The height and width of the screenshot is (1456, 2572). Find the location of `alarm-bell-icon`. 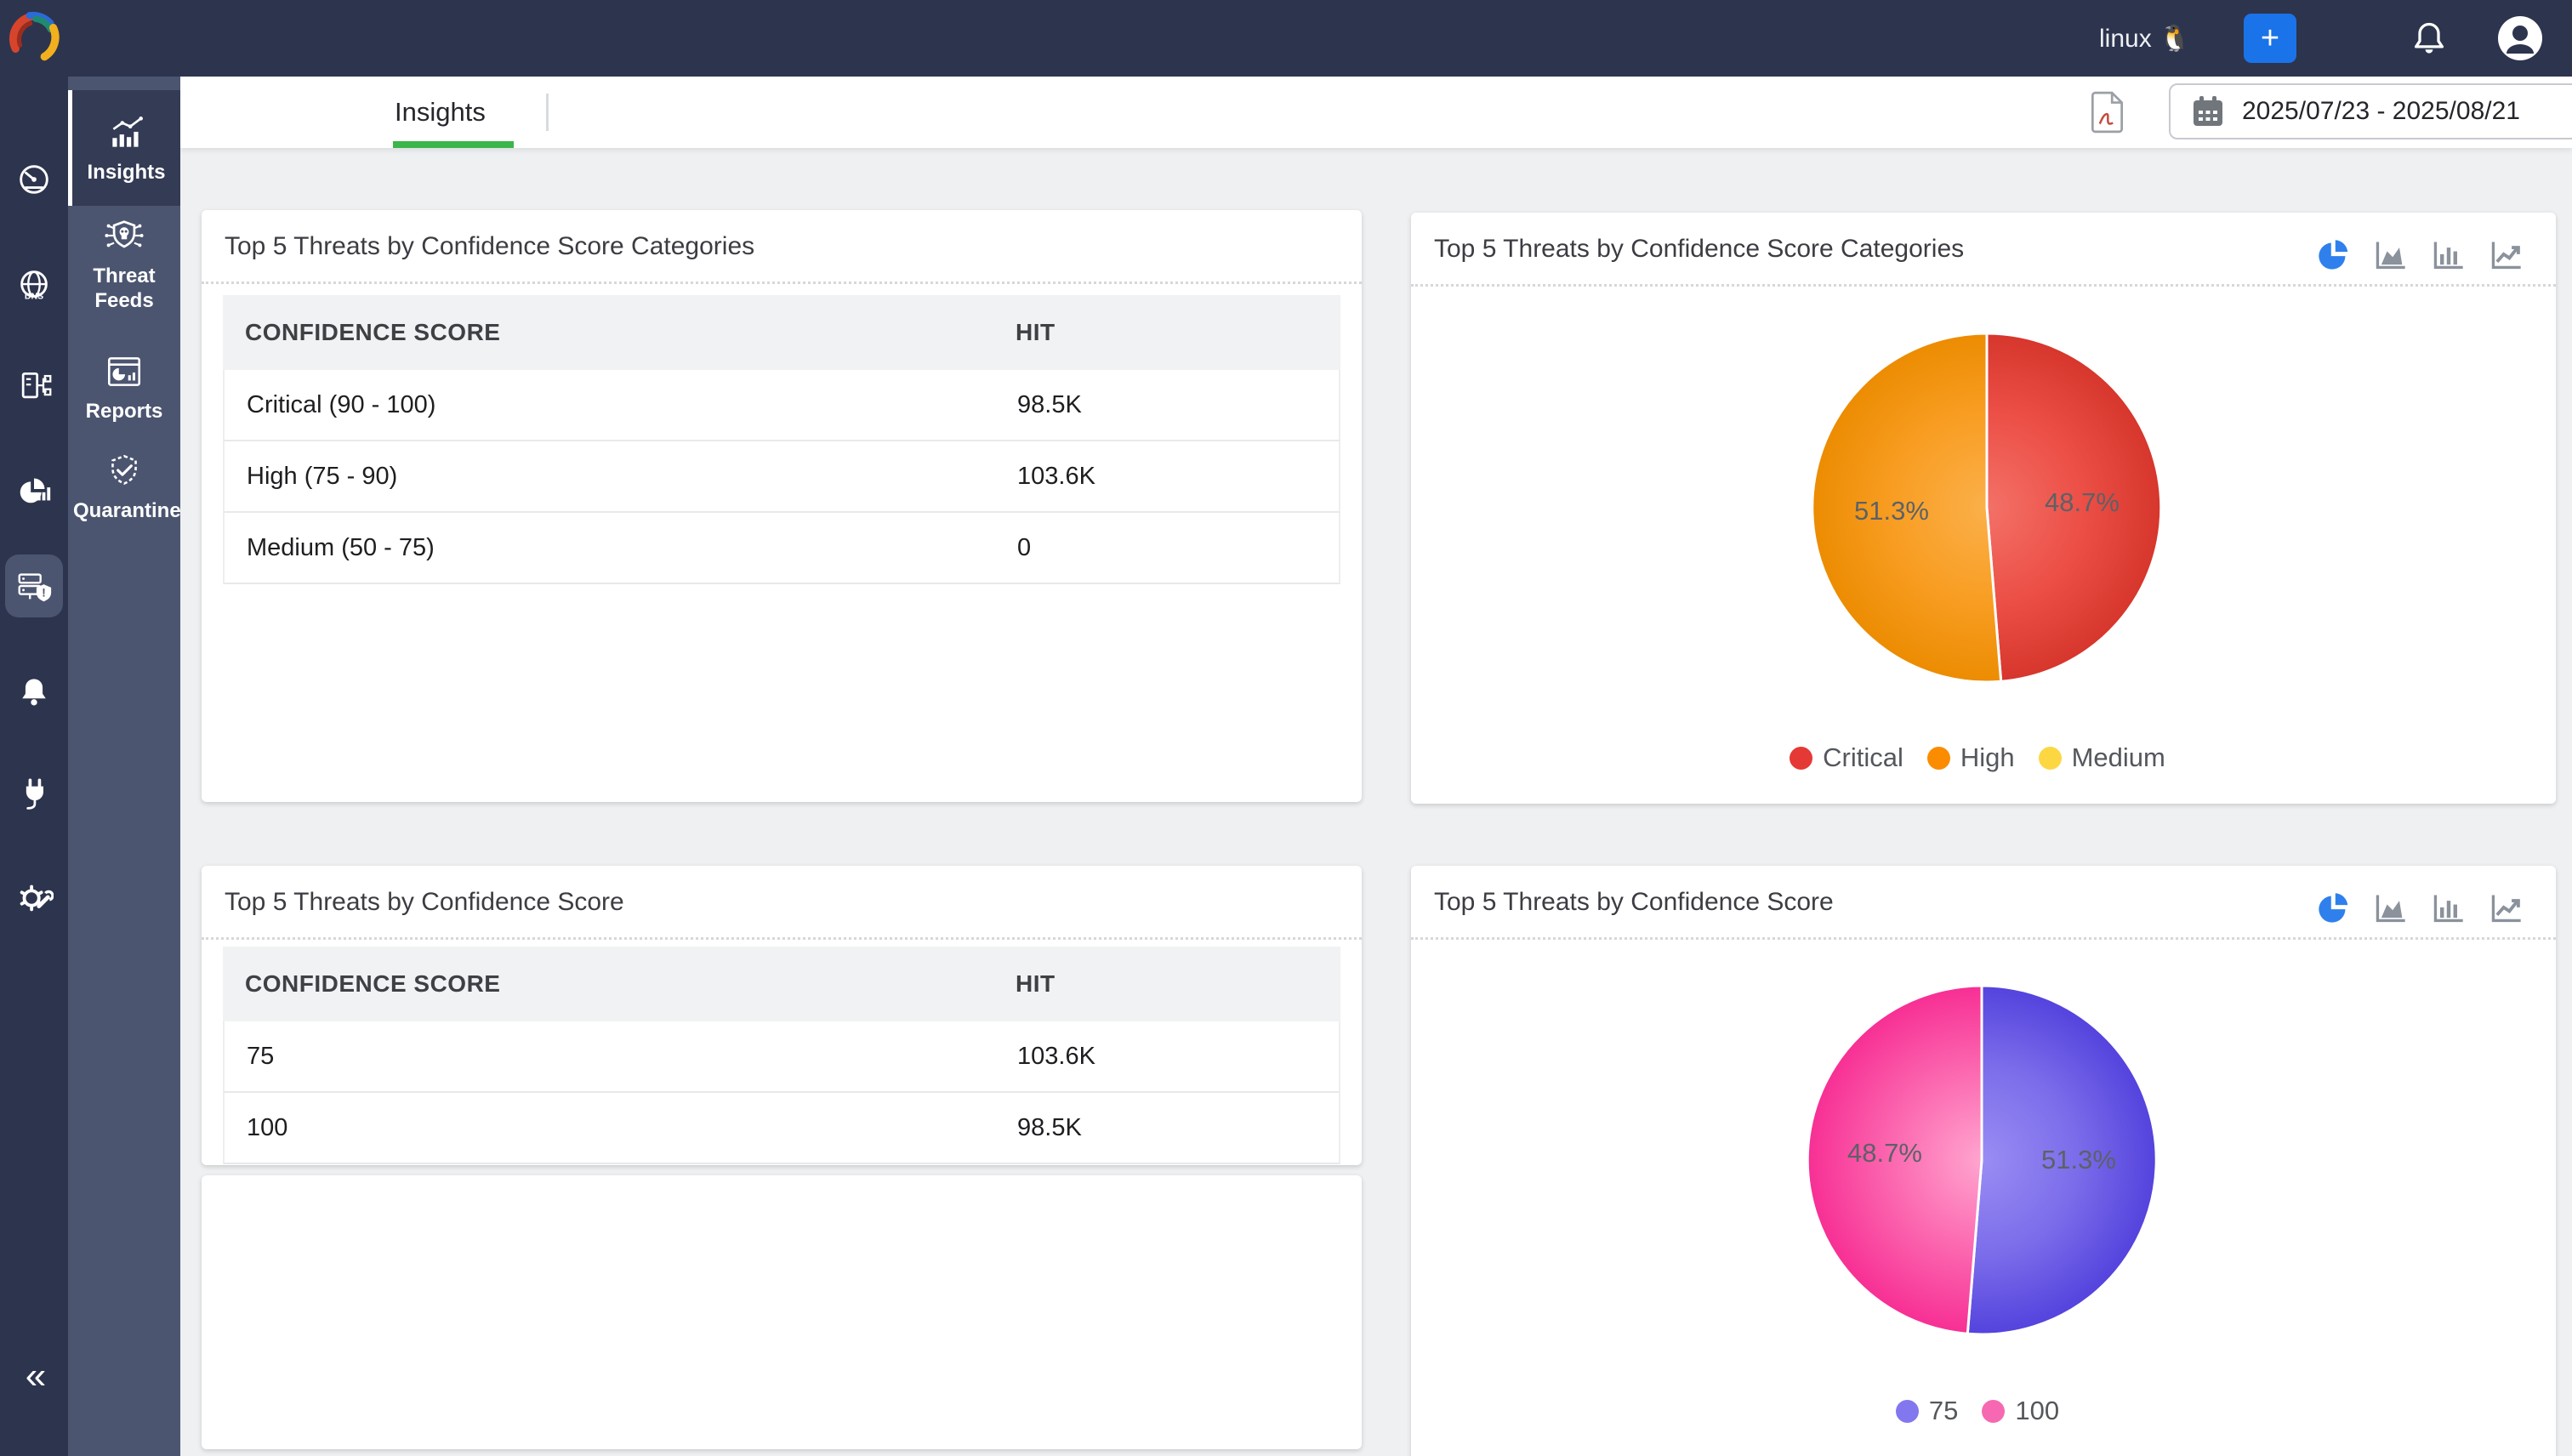

alarm-bell-icon is located at coordinates (34, 692).